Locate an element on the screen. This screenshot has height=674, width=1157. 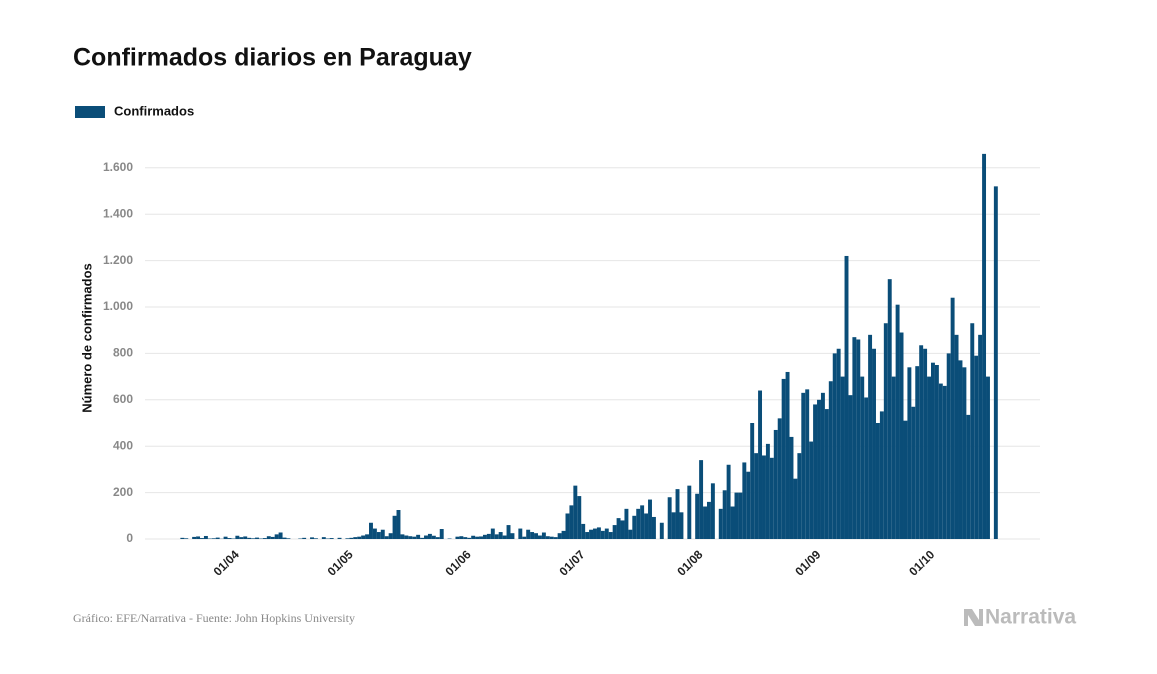
brand-name: Narrativa is located at coordinates (1030, 617).